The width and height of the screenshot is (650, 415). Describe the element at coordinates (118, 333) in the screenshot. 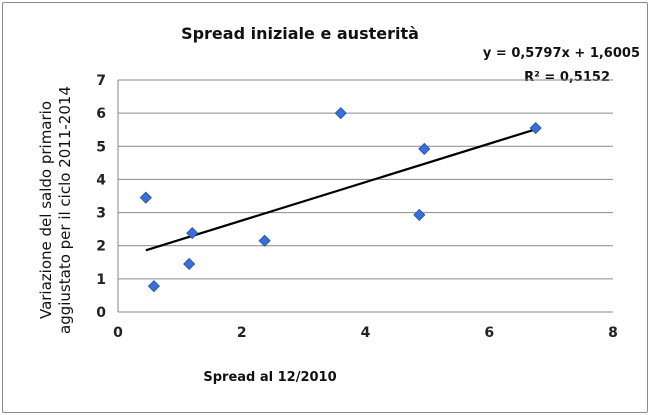

I see `x-tick-label: 0` at that location.